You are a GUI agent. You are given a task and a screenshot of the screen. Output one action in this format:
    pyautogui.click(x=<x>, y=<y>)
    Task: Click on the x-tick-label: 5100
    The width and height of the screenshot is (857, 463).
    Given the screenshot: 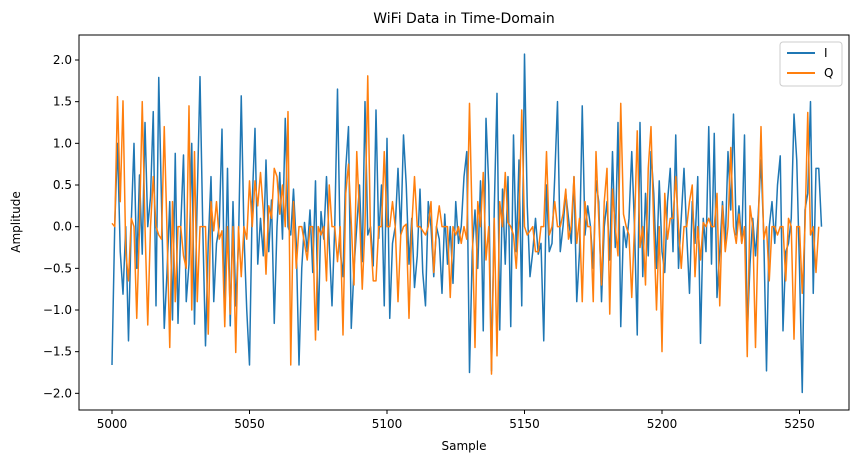 What is the action you would take?
    pyautogui.click(x=387, y=424)
    